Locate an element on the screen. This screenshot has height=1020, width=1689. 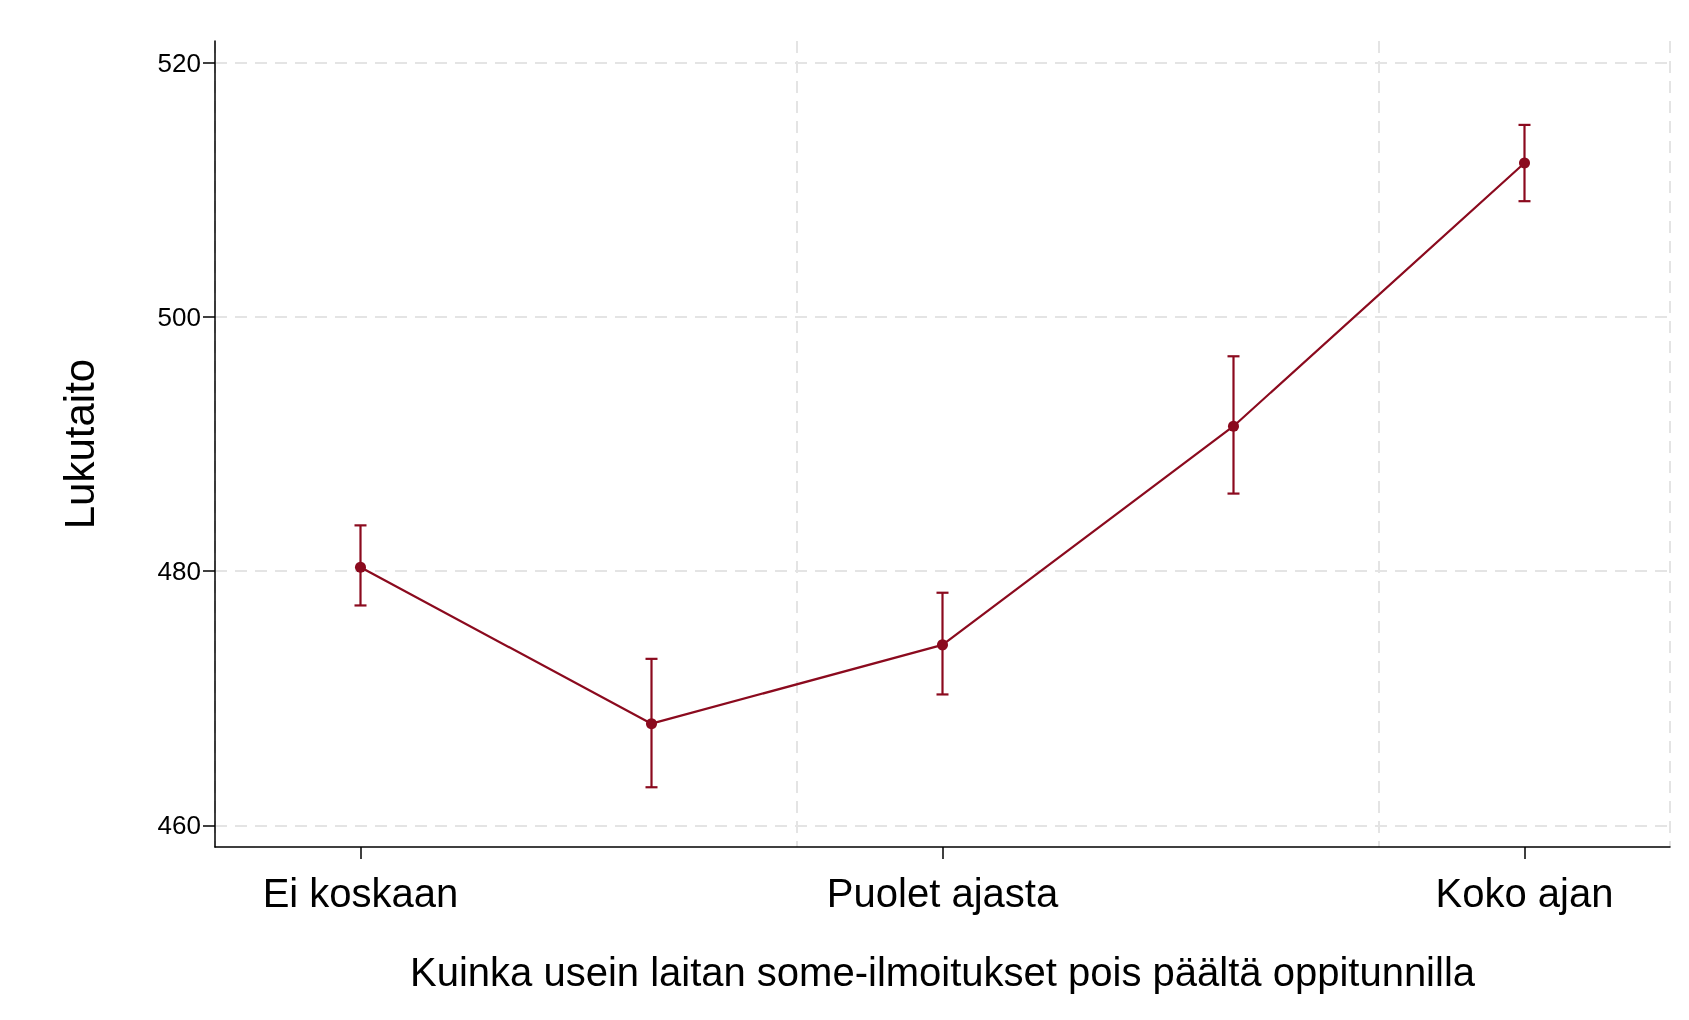
y-tick-label: 460 is located at coordinates (179, 825).